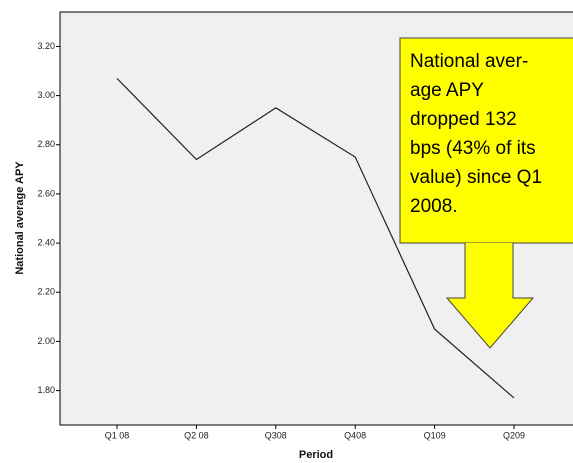  I want to click on x-tick-label: Q408, so click(355, 435).